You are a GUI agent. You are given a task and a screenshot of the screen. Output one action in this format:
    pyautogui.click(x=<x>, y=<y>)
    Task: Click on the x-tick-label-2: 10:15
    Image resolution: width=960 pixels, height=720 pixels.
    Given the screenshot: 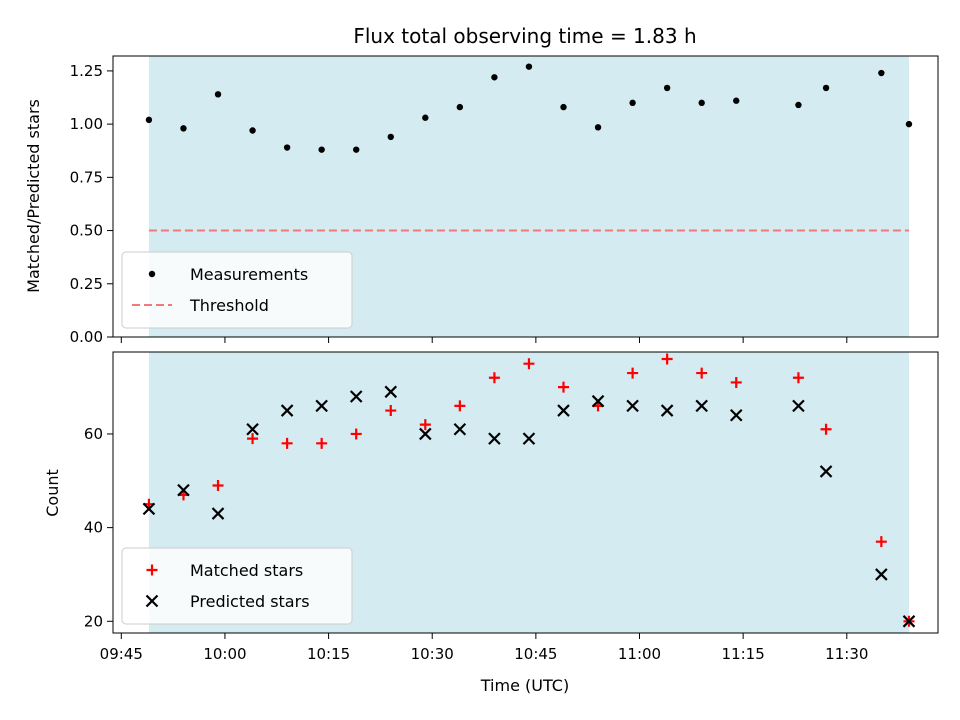 What is the action you would take?
    pyautogui.click(x=328, y=654)
    